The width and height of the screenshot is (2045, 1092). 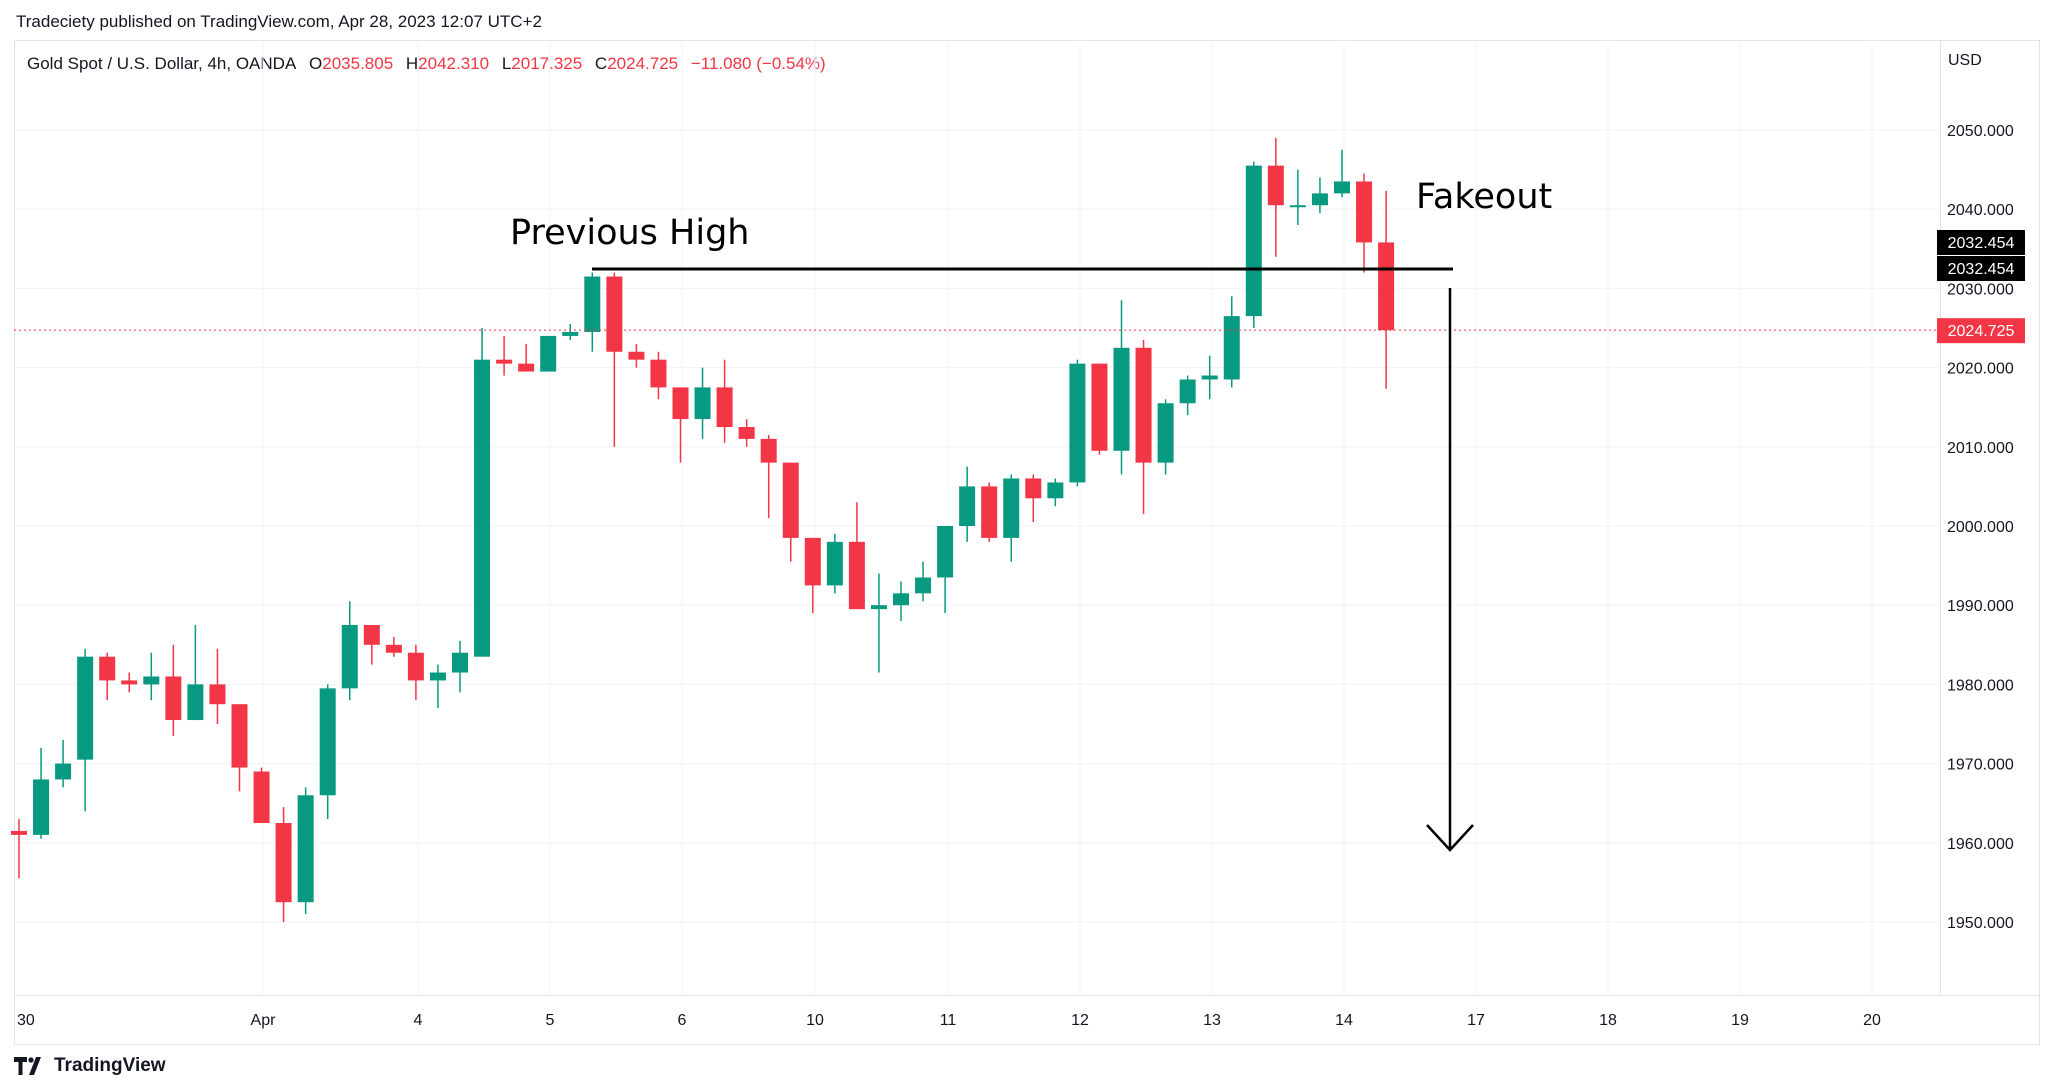 I want to click on time-tick-label: 13, so click(x=1212, y=1020).